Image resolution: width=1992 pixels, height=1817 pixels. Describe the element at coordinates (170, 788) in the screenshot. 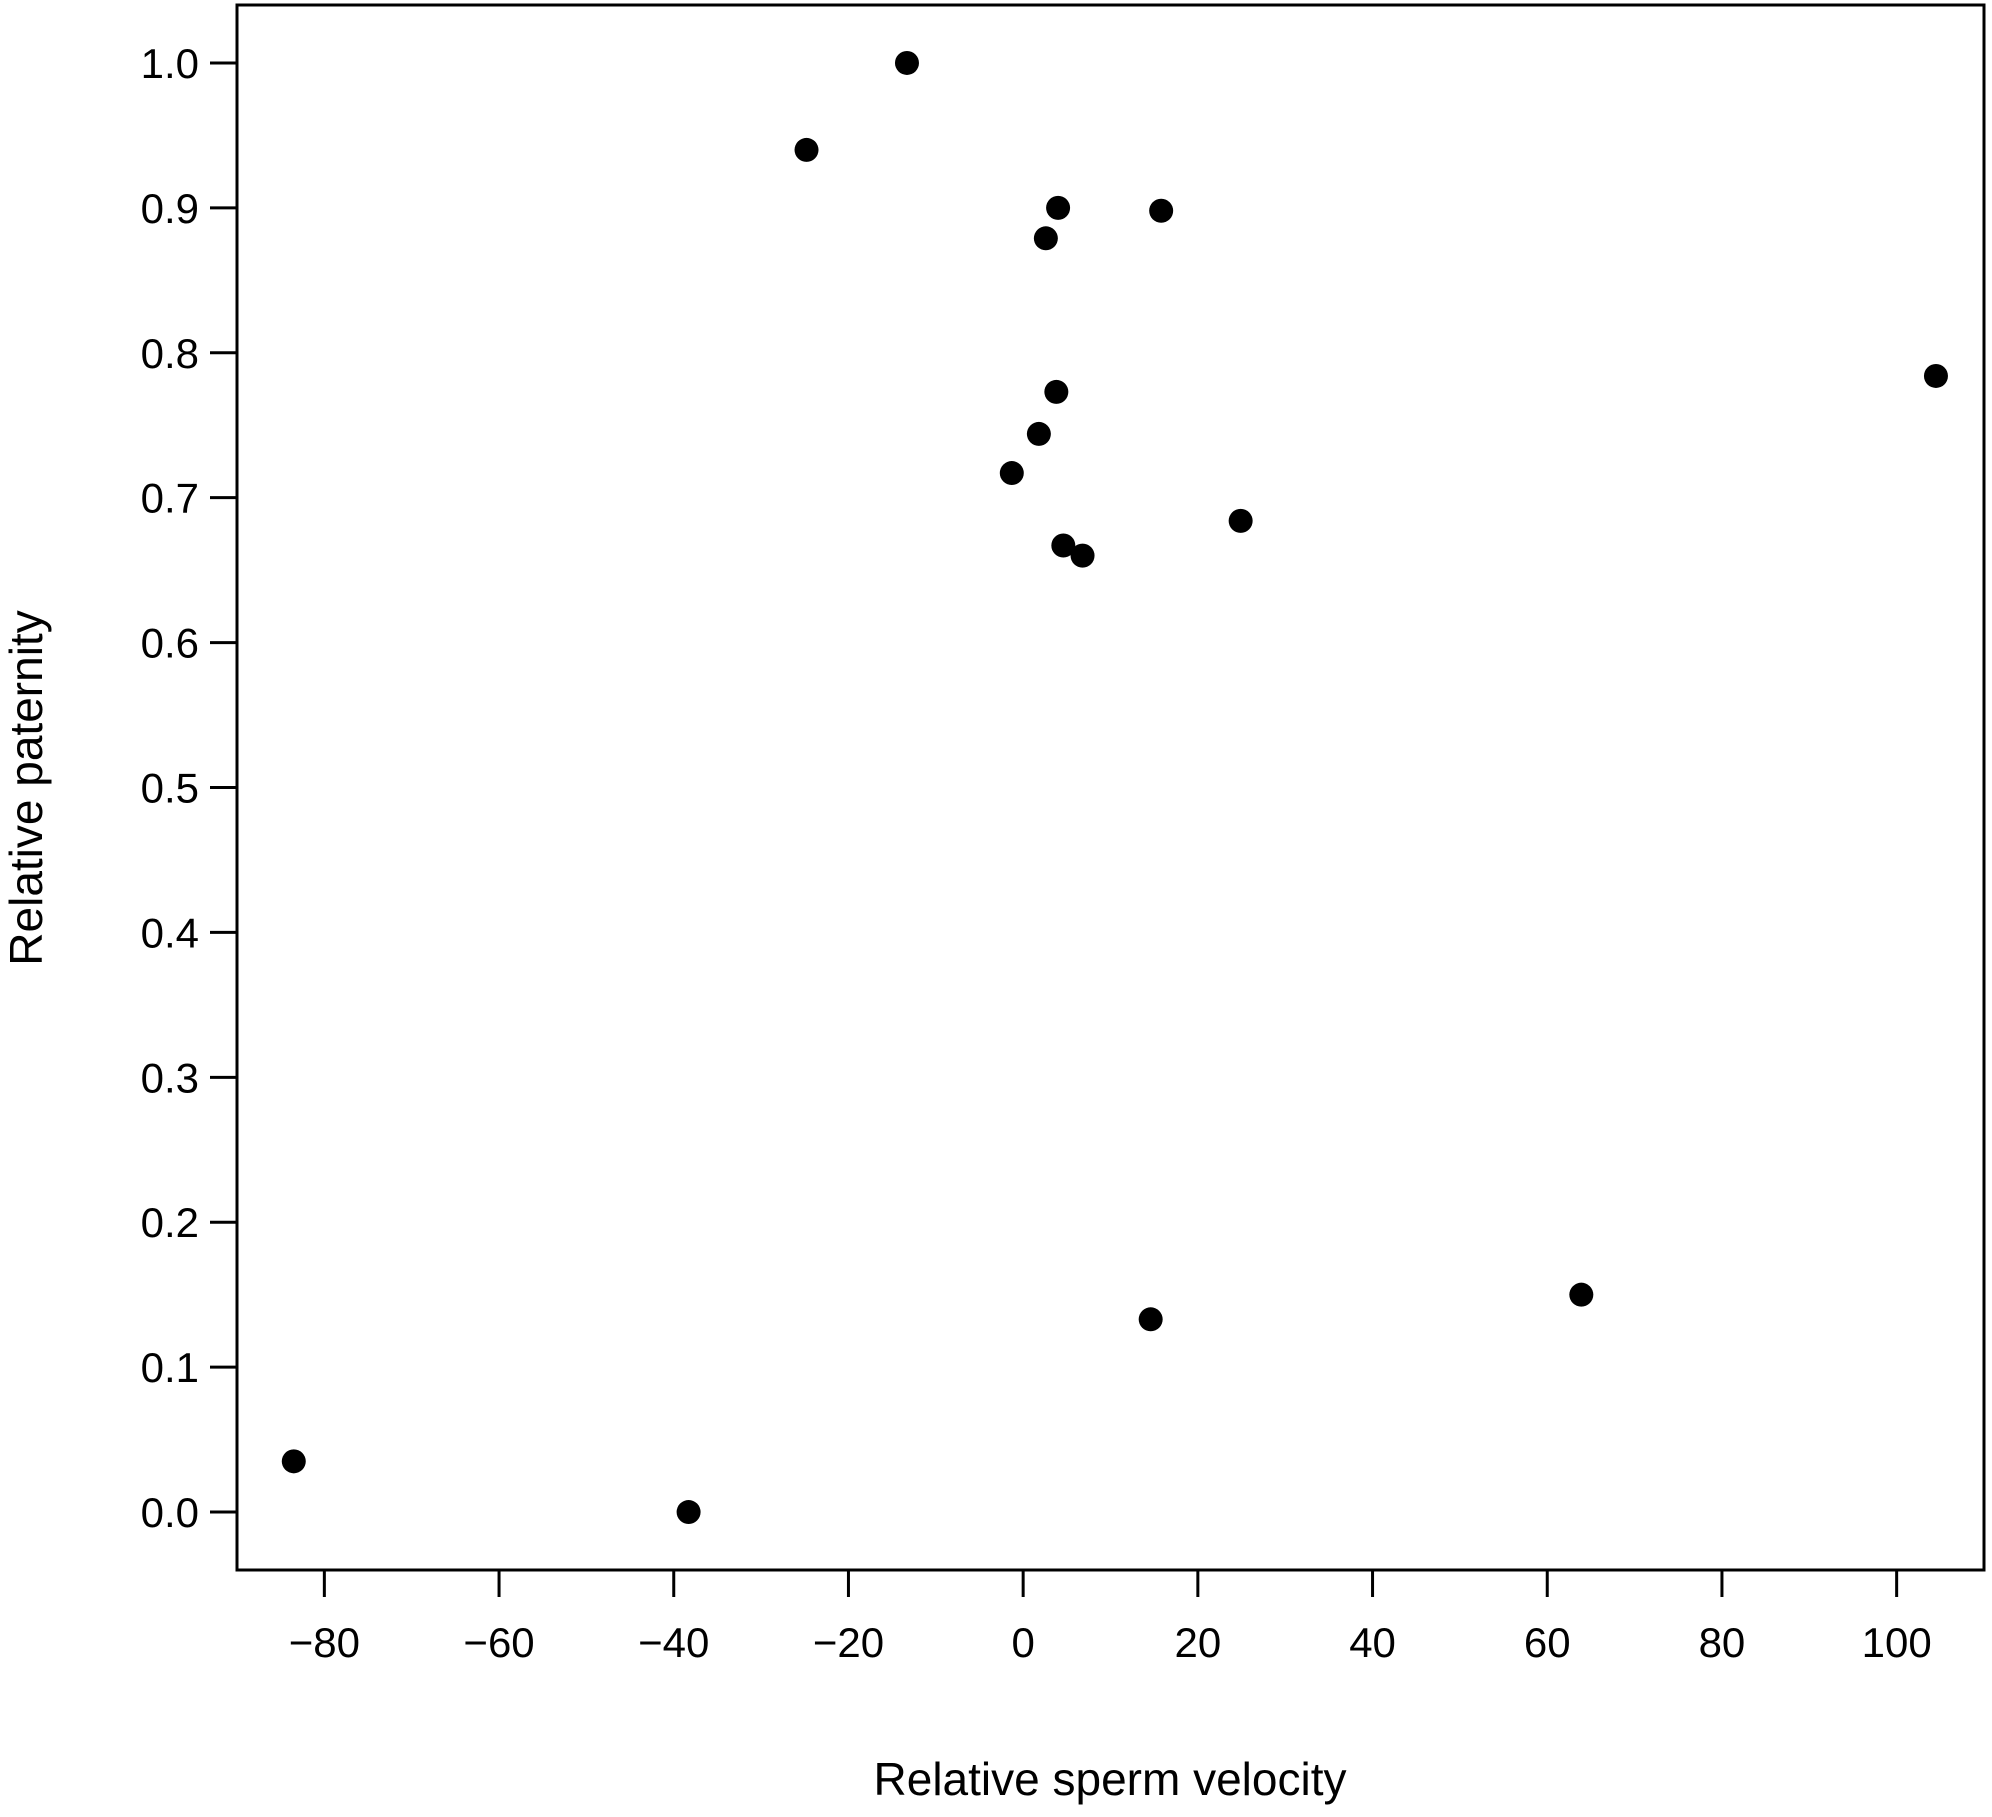

I see `y-tick-label: 0.5` at that location.